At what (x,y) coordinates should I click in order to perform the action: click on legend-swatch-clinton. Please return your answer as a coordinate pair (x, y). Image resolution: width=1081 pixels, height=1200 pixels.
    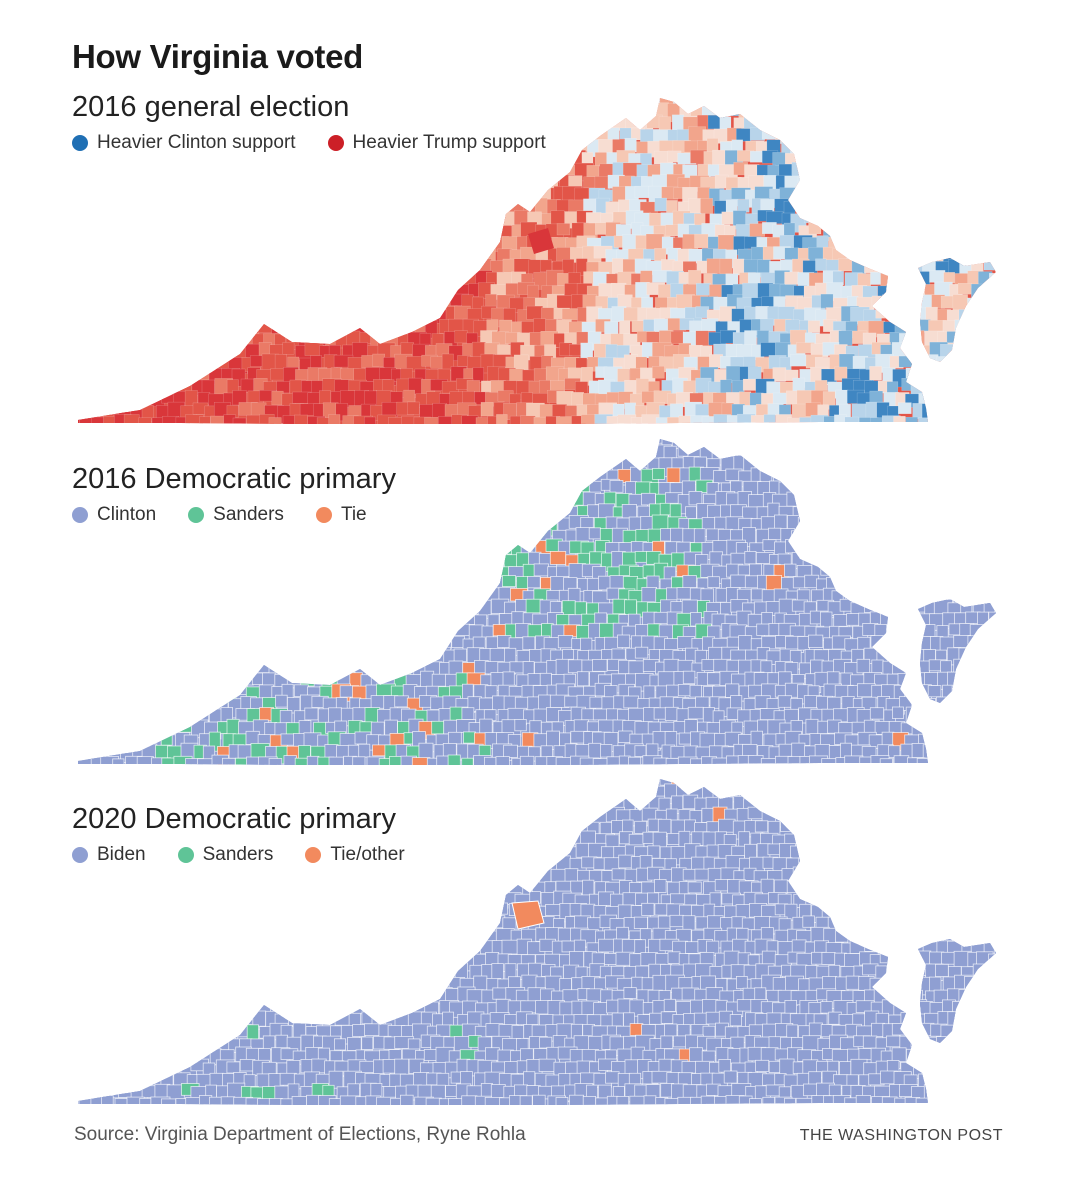
    Looking at the image, I should click on (80, 515).